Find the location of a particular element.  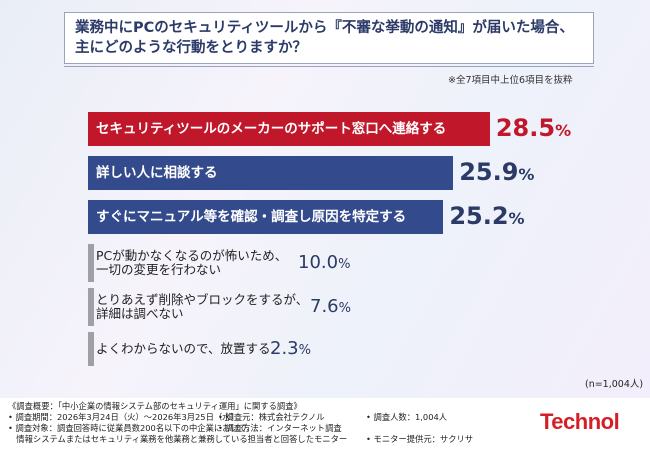

bar-label-3: すぐにマニュアル等を確認・調査し原因を特定する is located at coordinates (251, 217).